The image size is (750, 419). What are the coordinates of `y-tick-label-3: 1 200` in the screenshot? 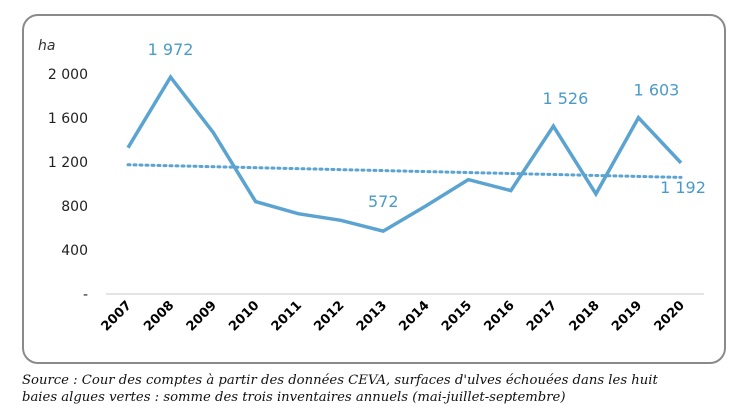 It's located at (68, 163).